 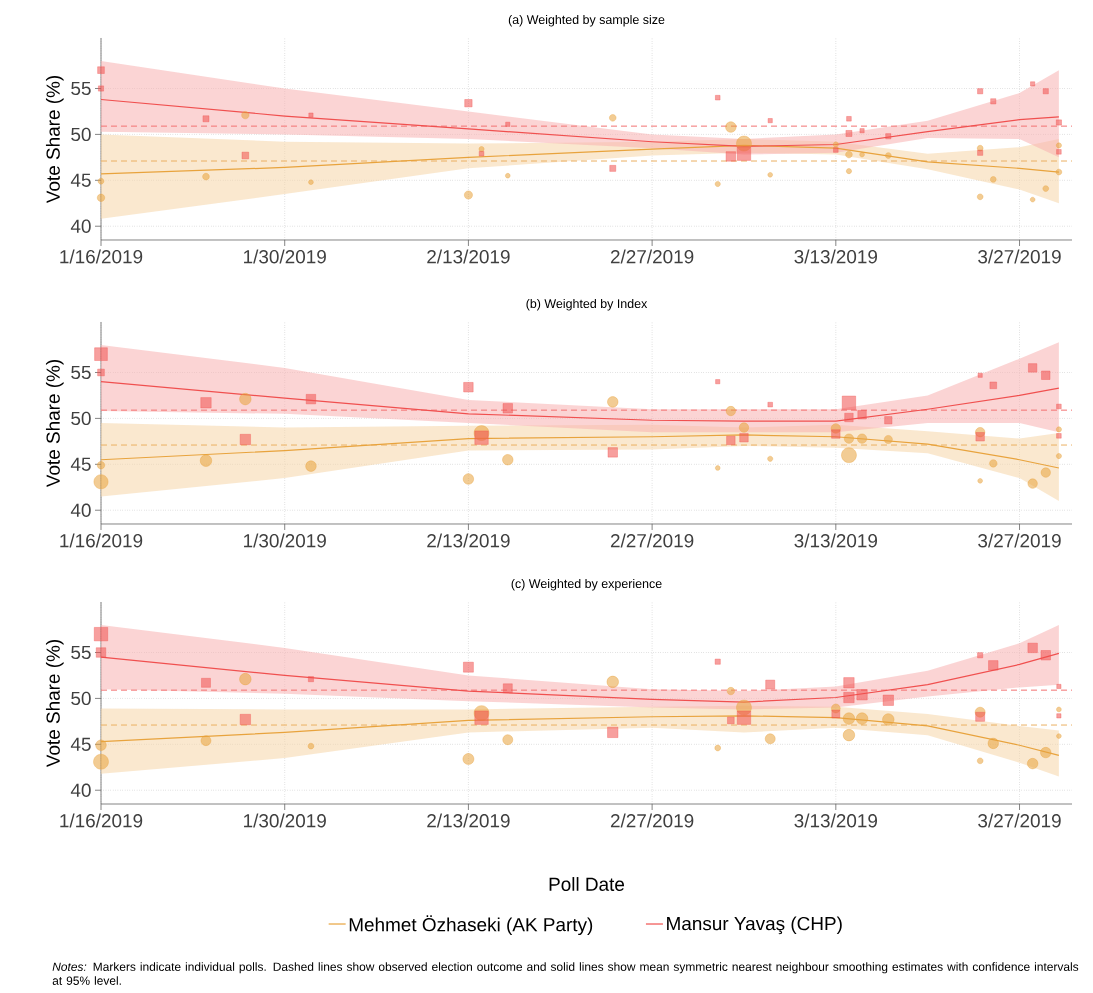 I want to click on legend-label: Mansur Yavaş (CHP), so click(x=754, y=925).